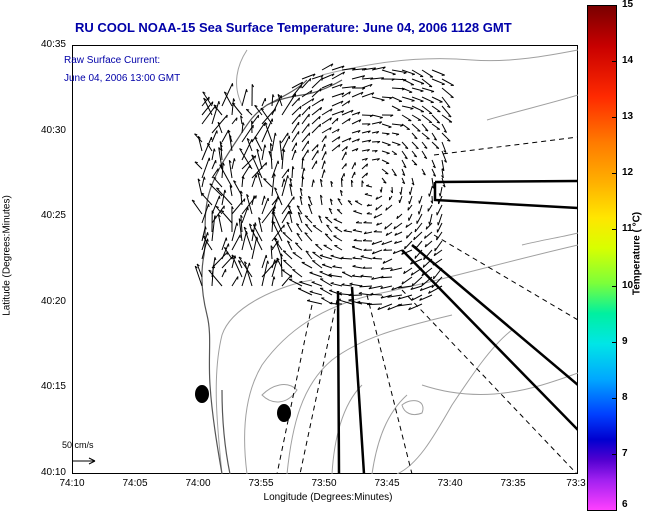  What do you see at coordinates (387, 483) in the screenshot?
I see `x-tick-label: 73:45` at bounding box center [387, 483].